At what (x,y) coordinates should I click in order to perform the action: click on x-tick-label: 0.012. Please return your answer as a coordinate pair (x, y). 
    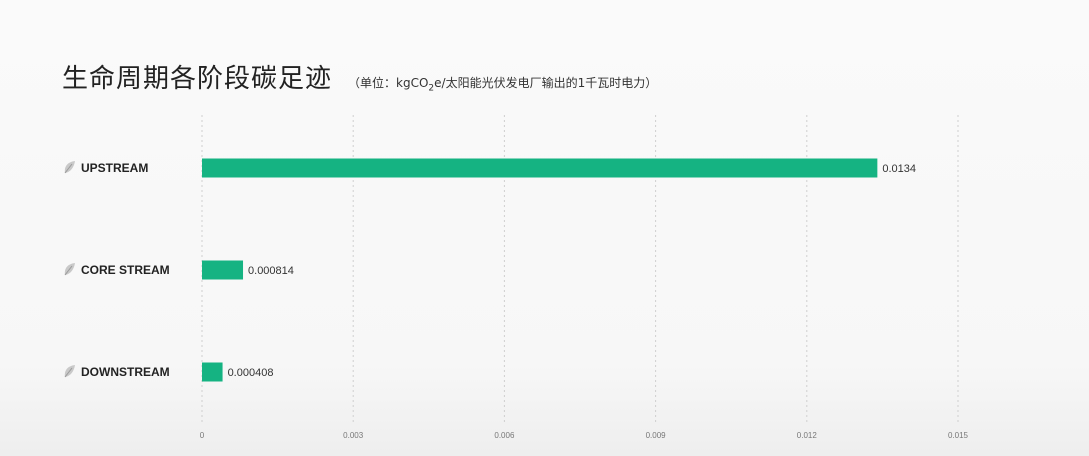
    Looking at the image, I should click on (807, 435).